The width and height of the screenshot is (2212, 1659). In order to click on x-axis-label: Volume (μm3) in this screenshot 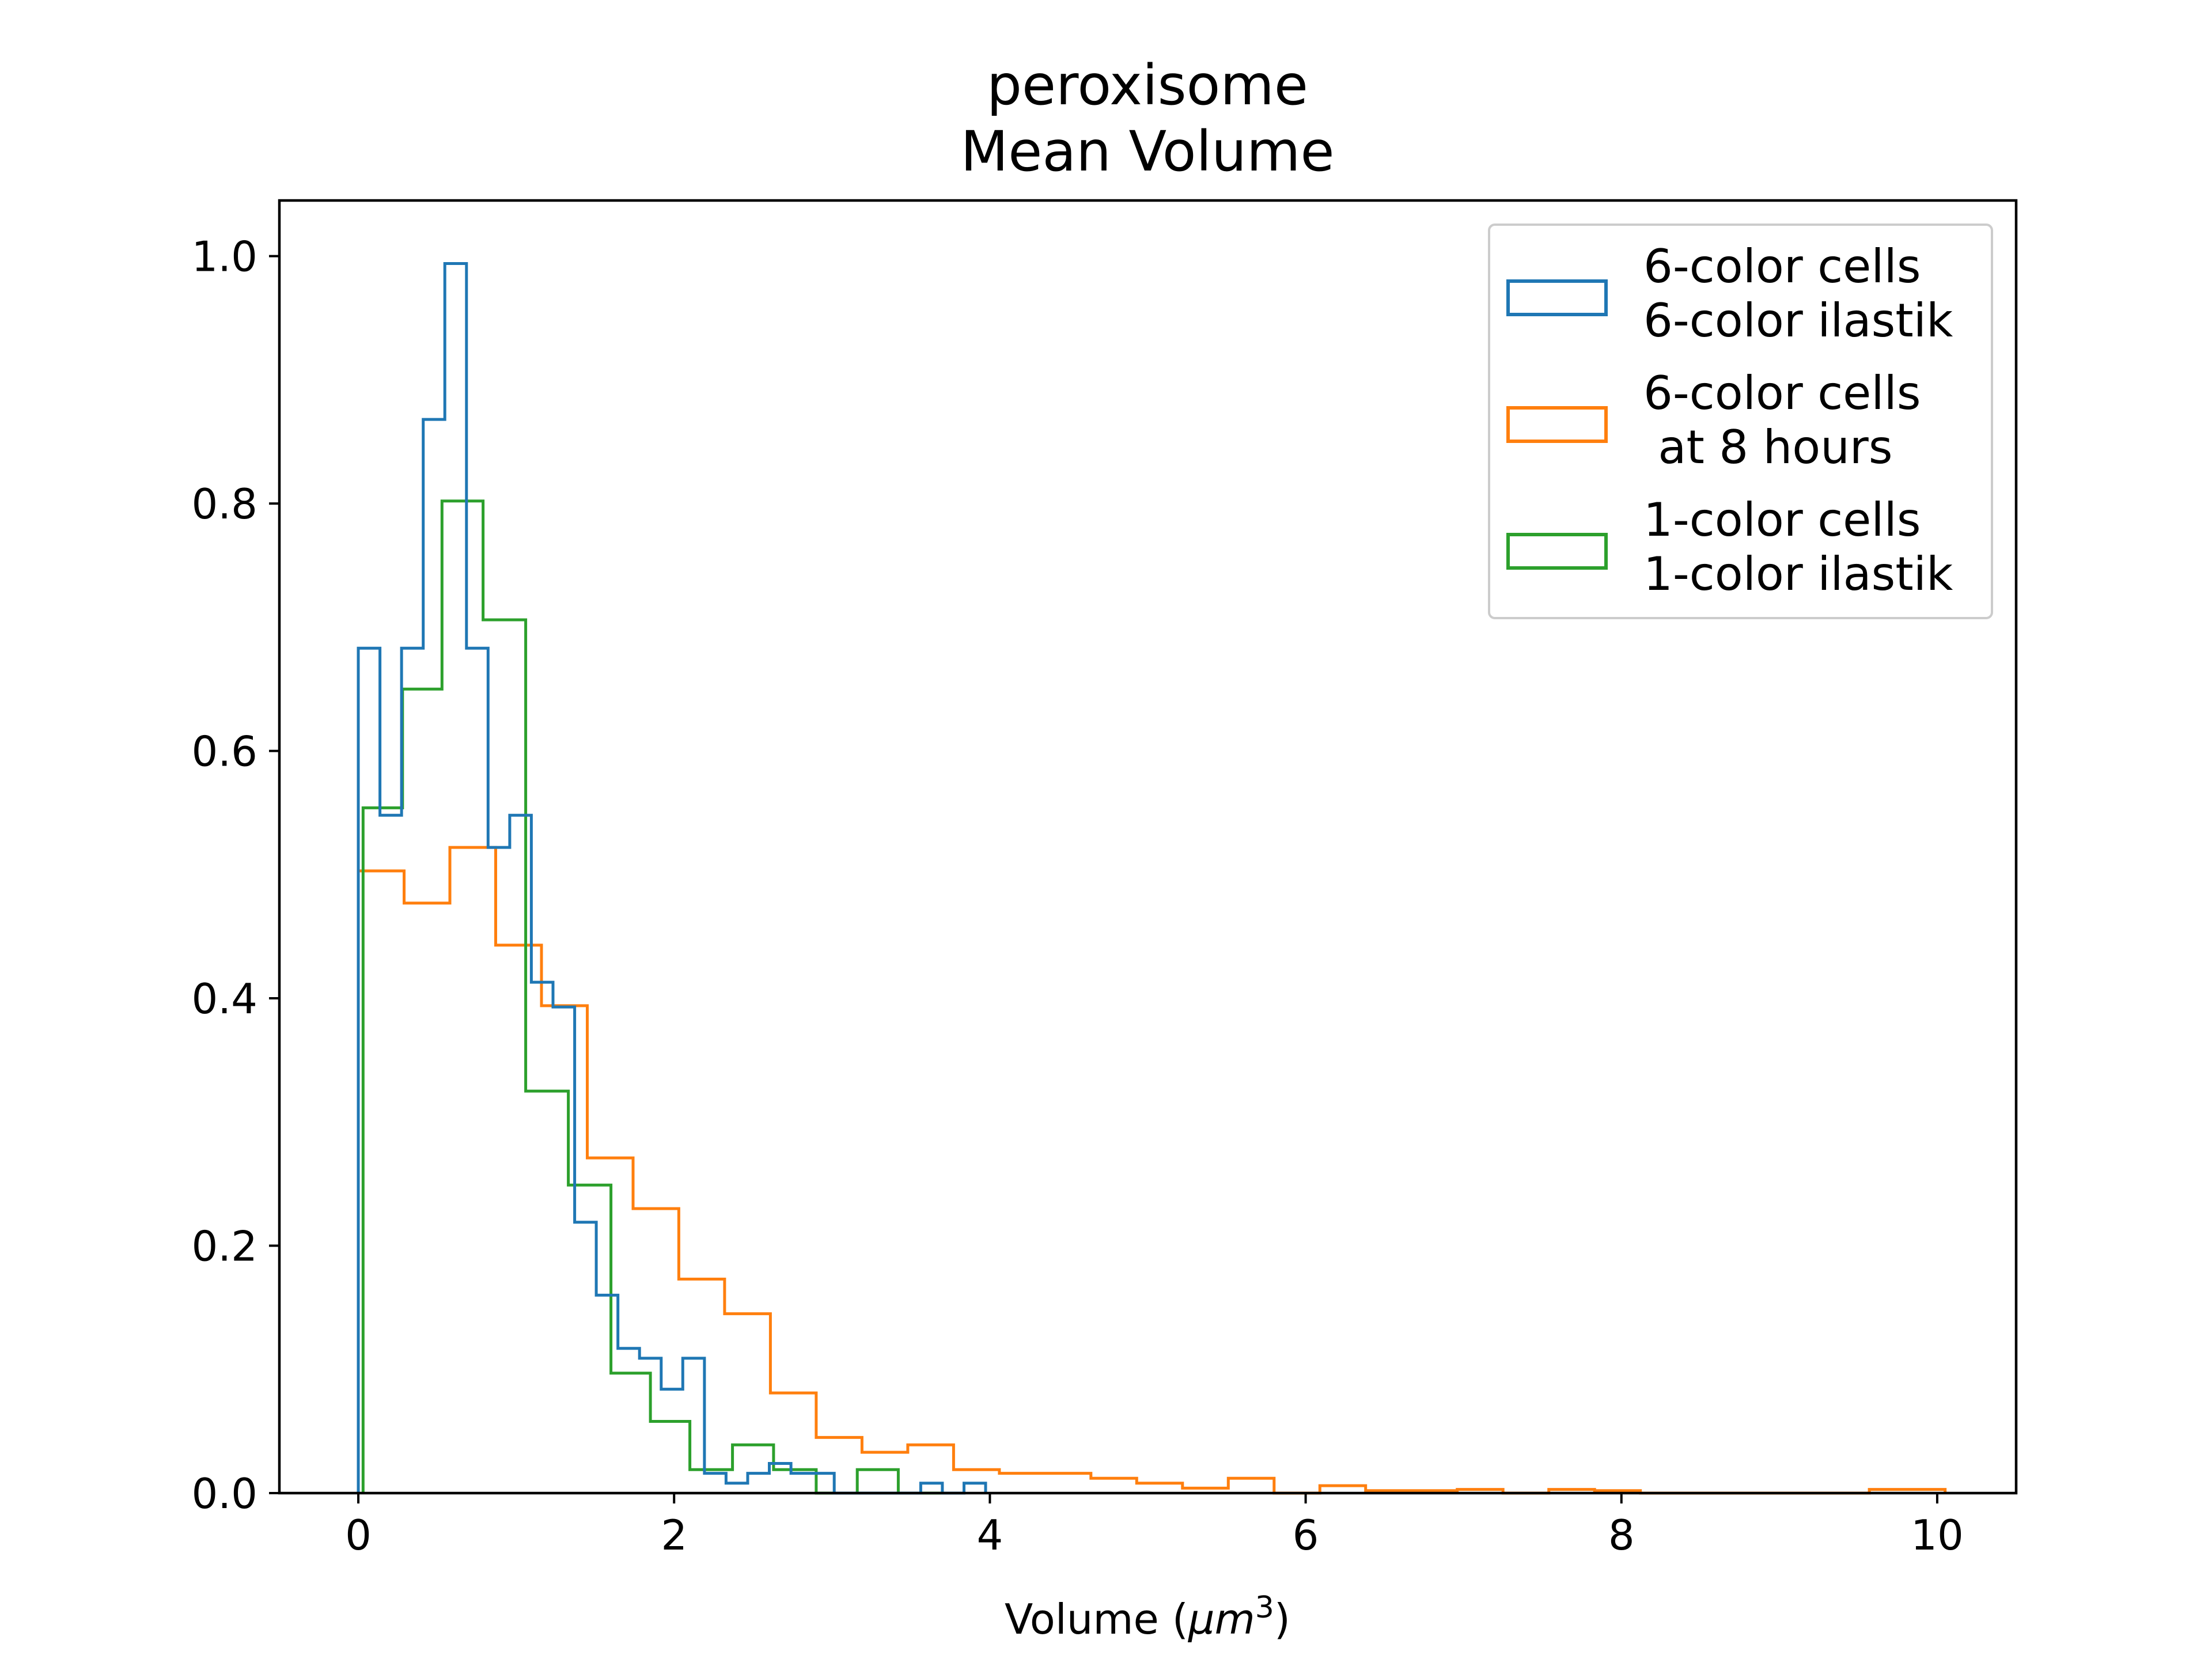, I will do `click(1147, 1616)`.